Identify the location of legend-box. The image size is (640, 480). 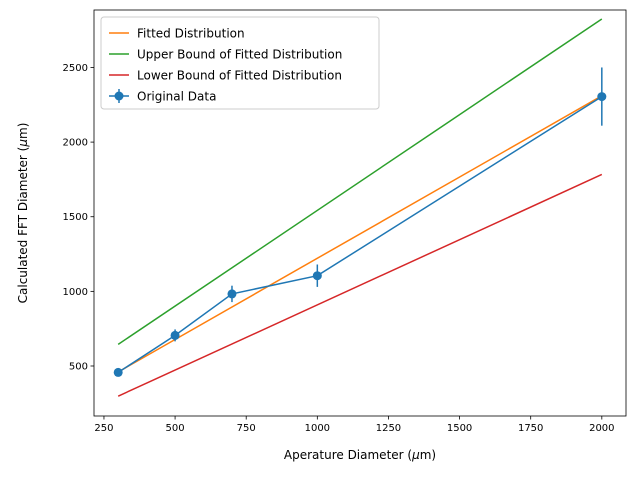
(240, 63).